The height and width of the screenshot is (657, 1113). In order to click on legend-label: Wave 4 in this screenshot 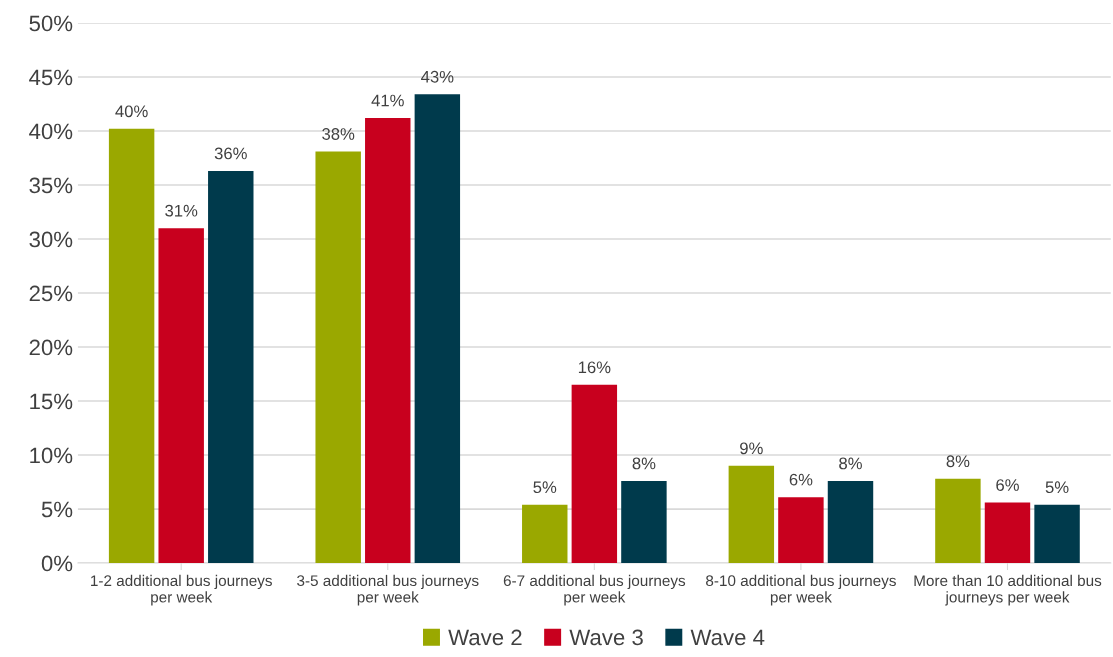, I will do `click(727, 637)`.